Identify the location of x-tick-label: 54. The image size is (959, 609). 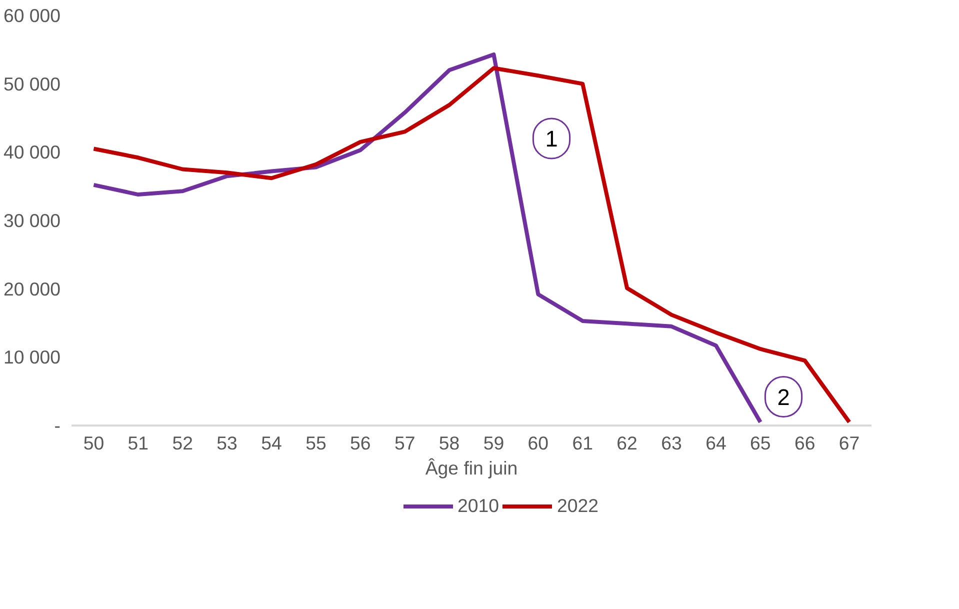
(271, 443).